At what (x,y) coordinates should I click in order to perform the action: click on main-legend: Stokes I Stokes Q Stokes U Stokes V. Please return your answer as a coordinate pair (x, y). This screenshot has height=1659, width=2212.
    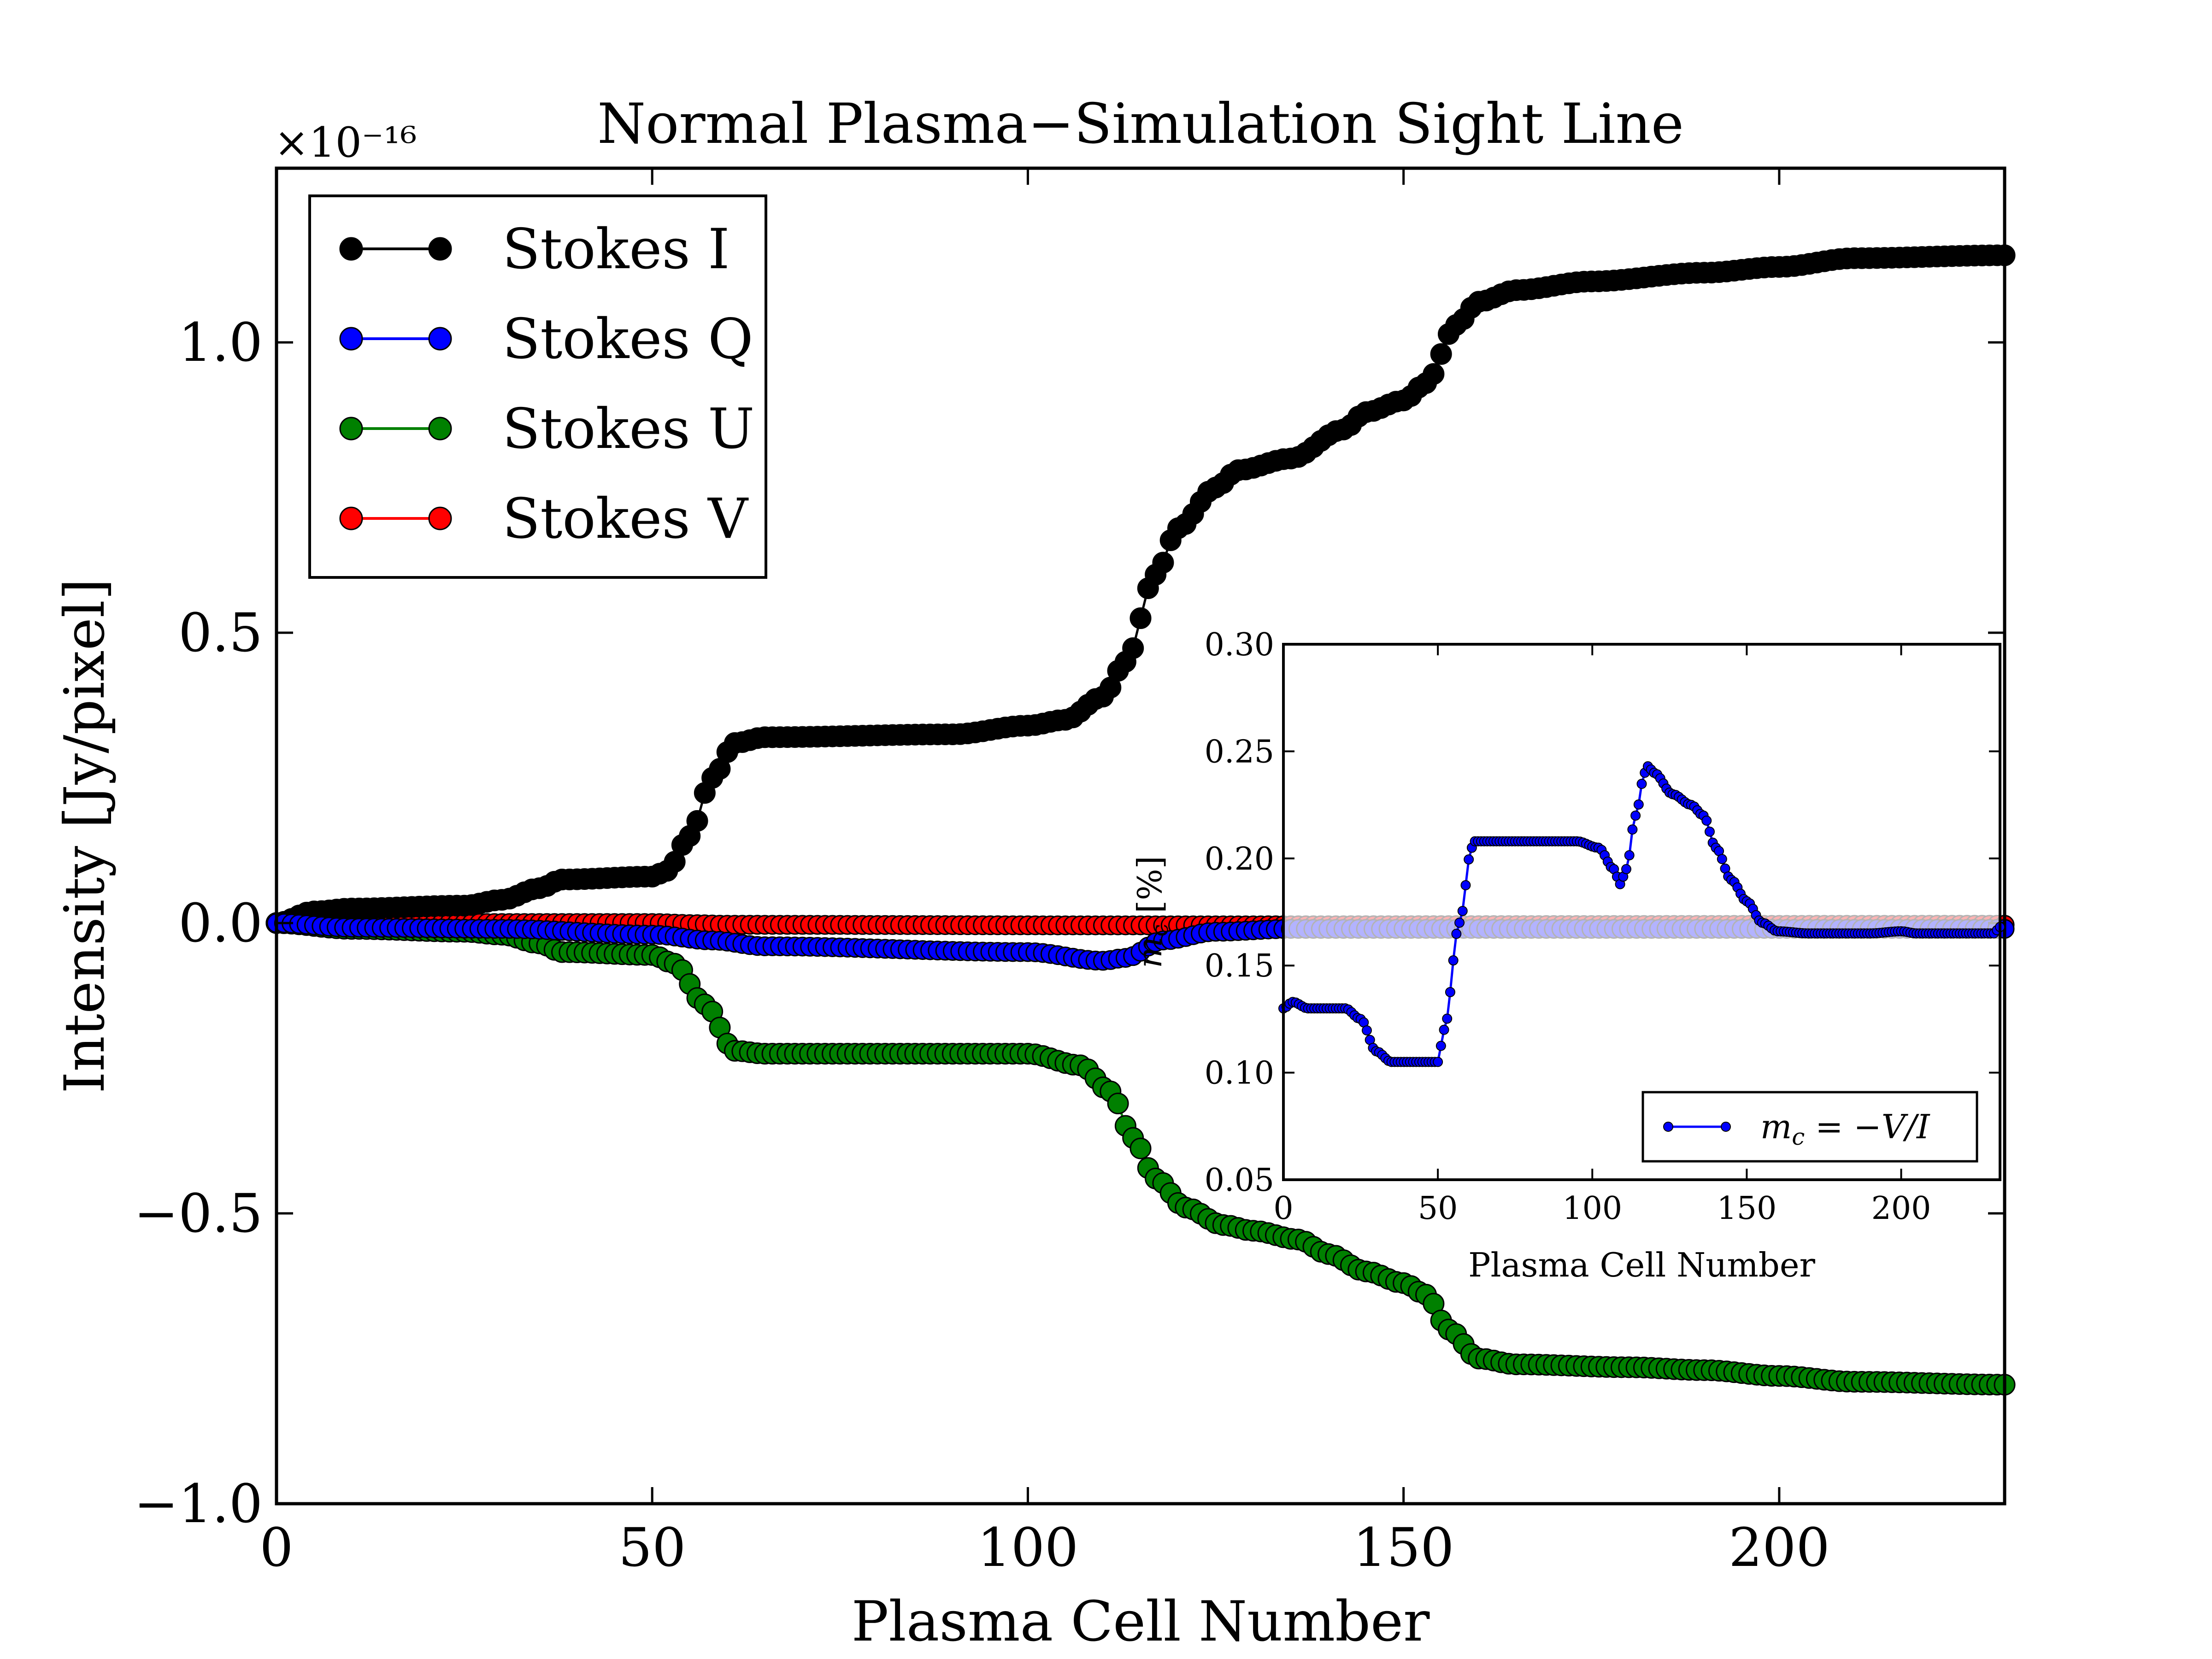
    Looking at the image, I should click on (537, 386).